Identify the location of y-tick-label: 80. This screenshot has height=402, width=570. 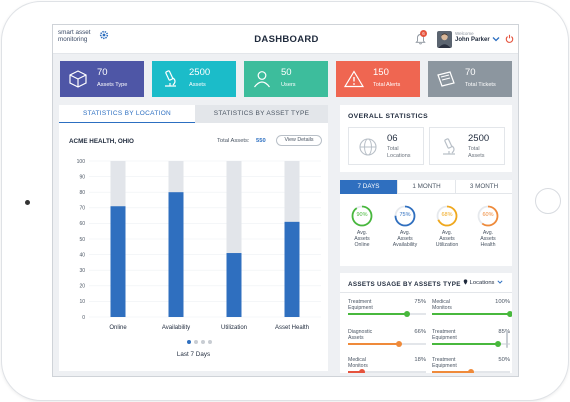
(82, 193).